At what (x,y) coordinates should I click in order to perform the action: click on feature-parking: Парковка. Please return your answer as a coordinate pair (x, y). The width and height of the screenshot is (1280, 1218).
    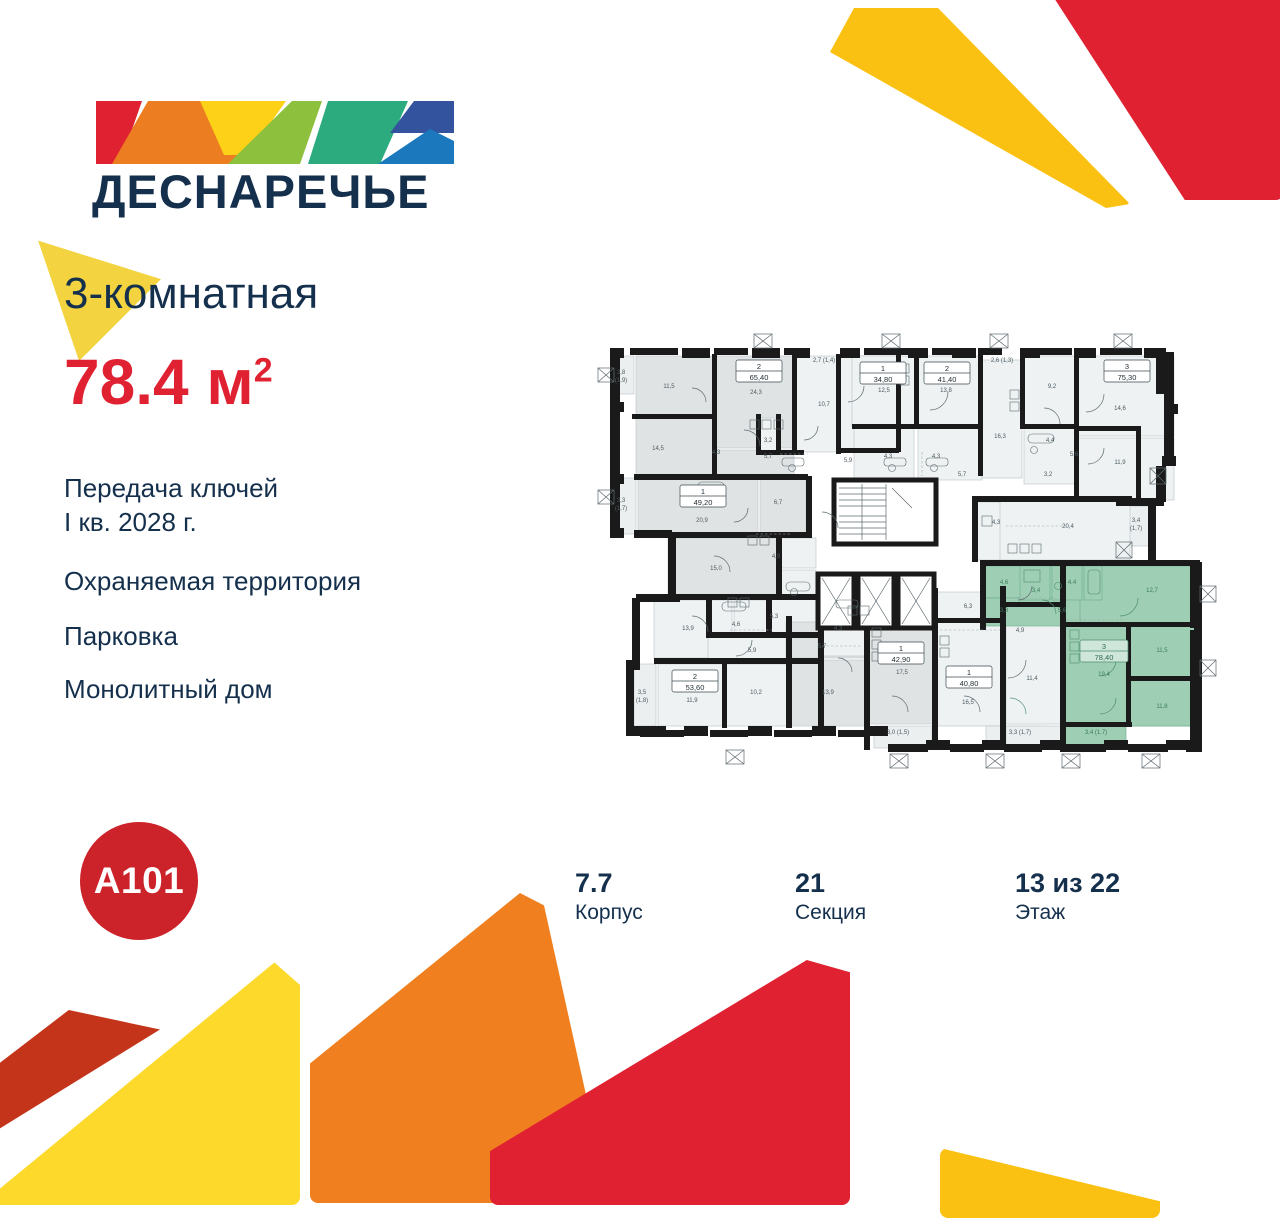
    Looking at the image, I should click on (121, 636).